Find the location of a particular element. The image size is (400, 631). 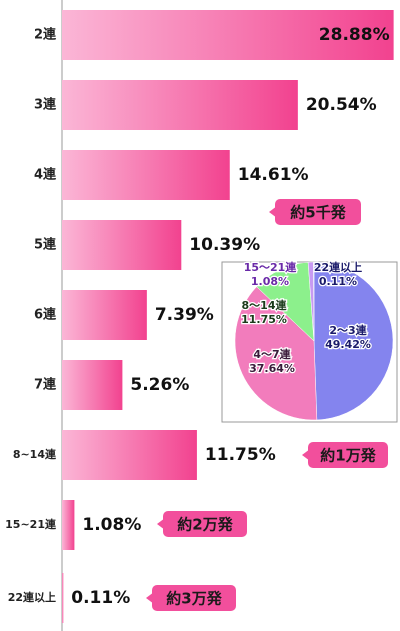

pie-value-label: 1.08% is located at coordinates (270, 281).